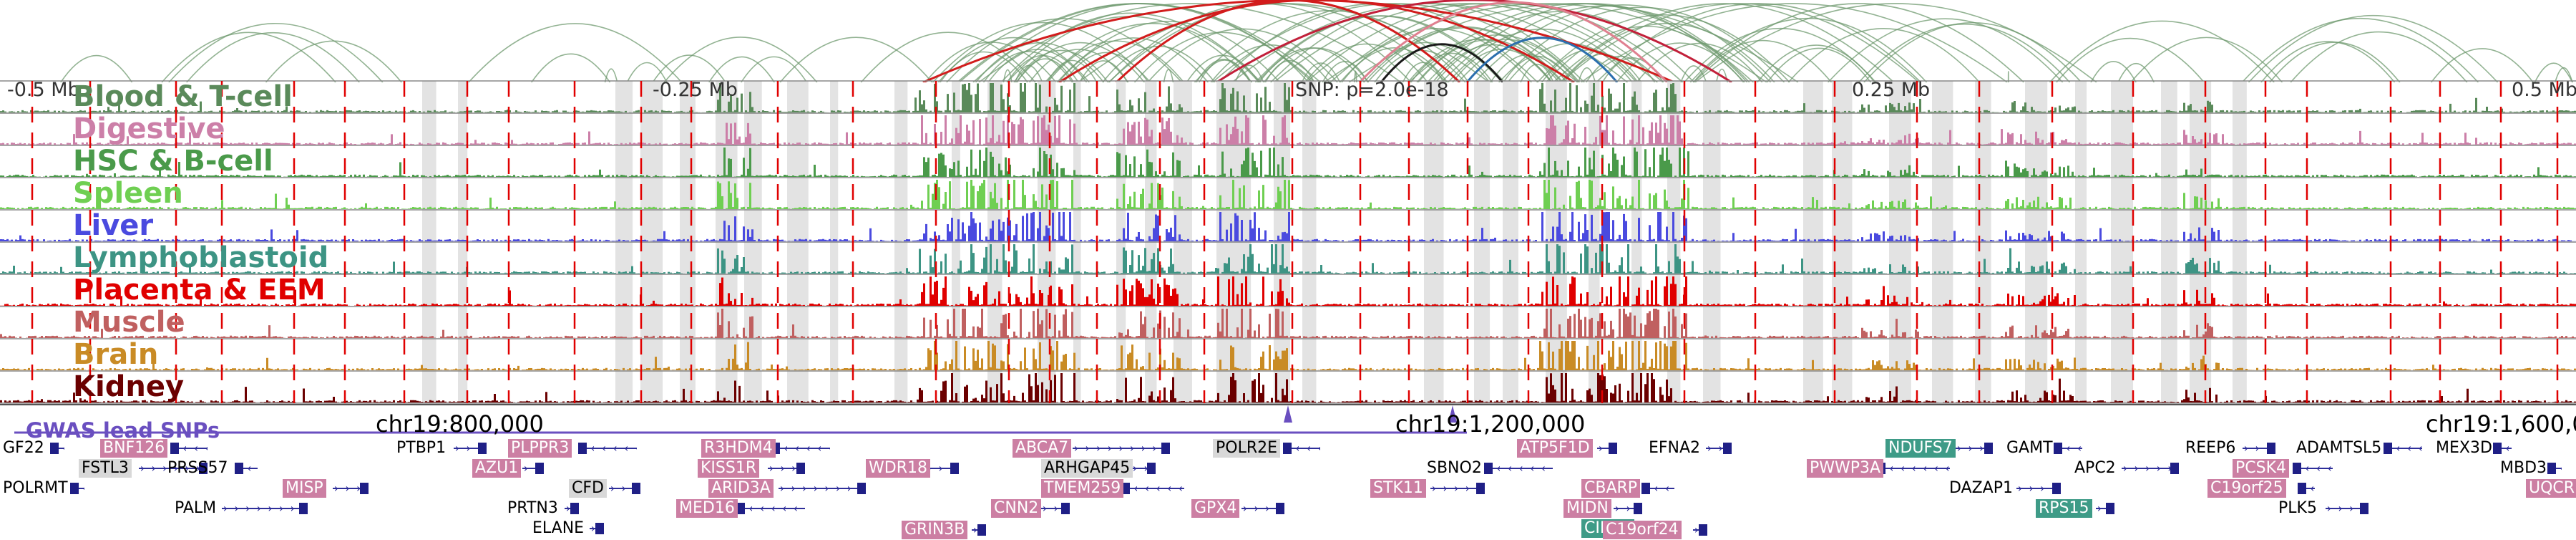 This screenshot has width=2576, height=540. Describe the element at coordinates (1098, 468) in the screenshot. I see `gene: ››››››››››››››››››››››››››››››ARHGAP45` at that location.